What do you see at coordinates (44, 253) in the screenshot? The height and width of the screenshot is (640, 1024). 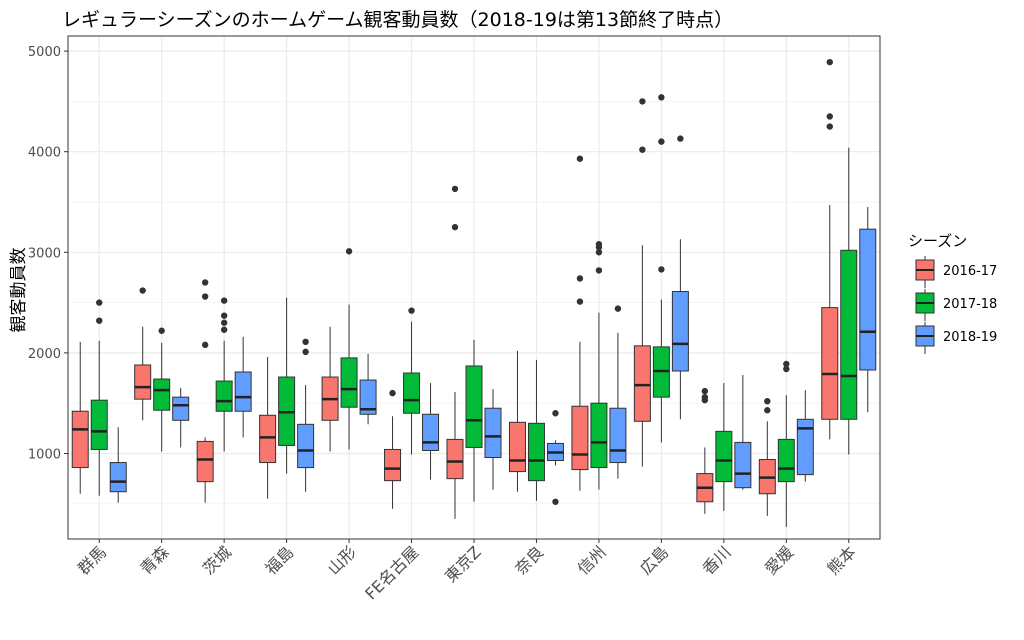 I see `y-tick-label: 3000` at bounding box center [44, 253].